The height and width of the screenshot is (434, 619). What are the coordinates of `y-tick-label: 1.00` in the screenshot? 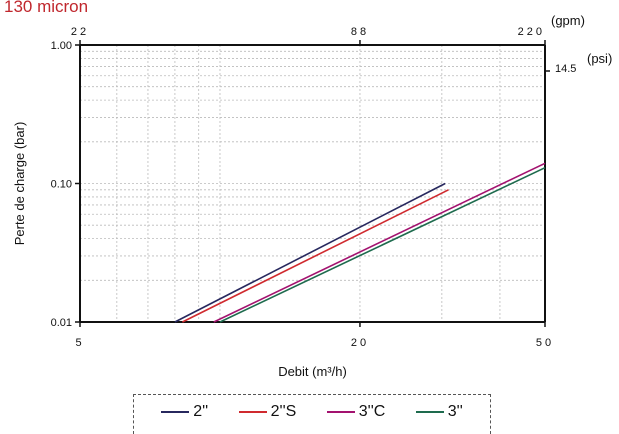 It's located at (61, 46).